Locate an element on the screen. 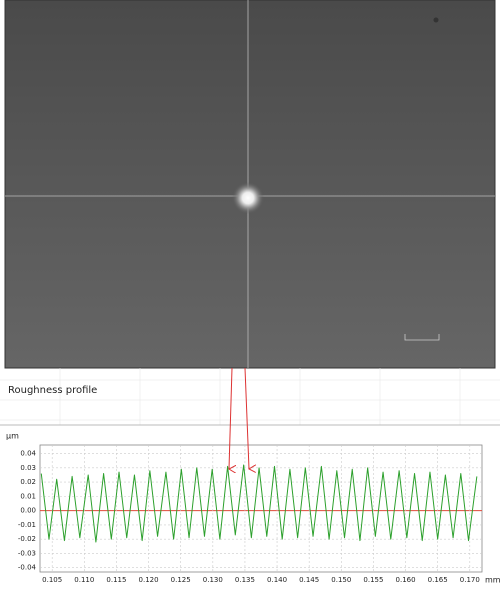  y-tick-label: -0.04 is located at coordinates (27, 568).